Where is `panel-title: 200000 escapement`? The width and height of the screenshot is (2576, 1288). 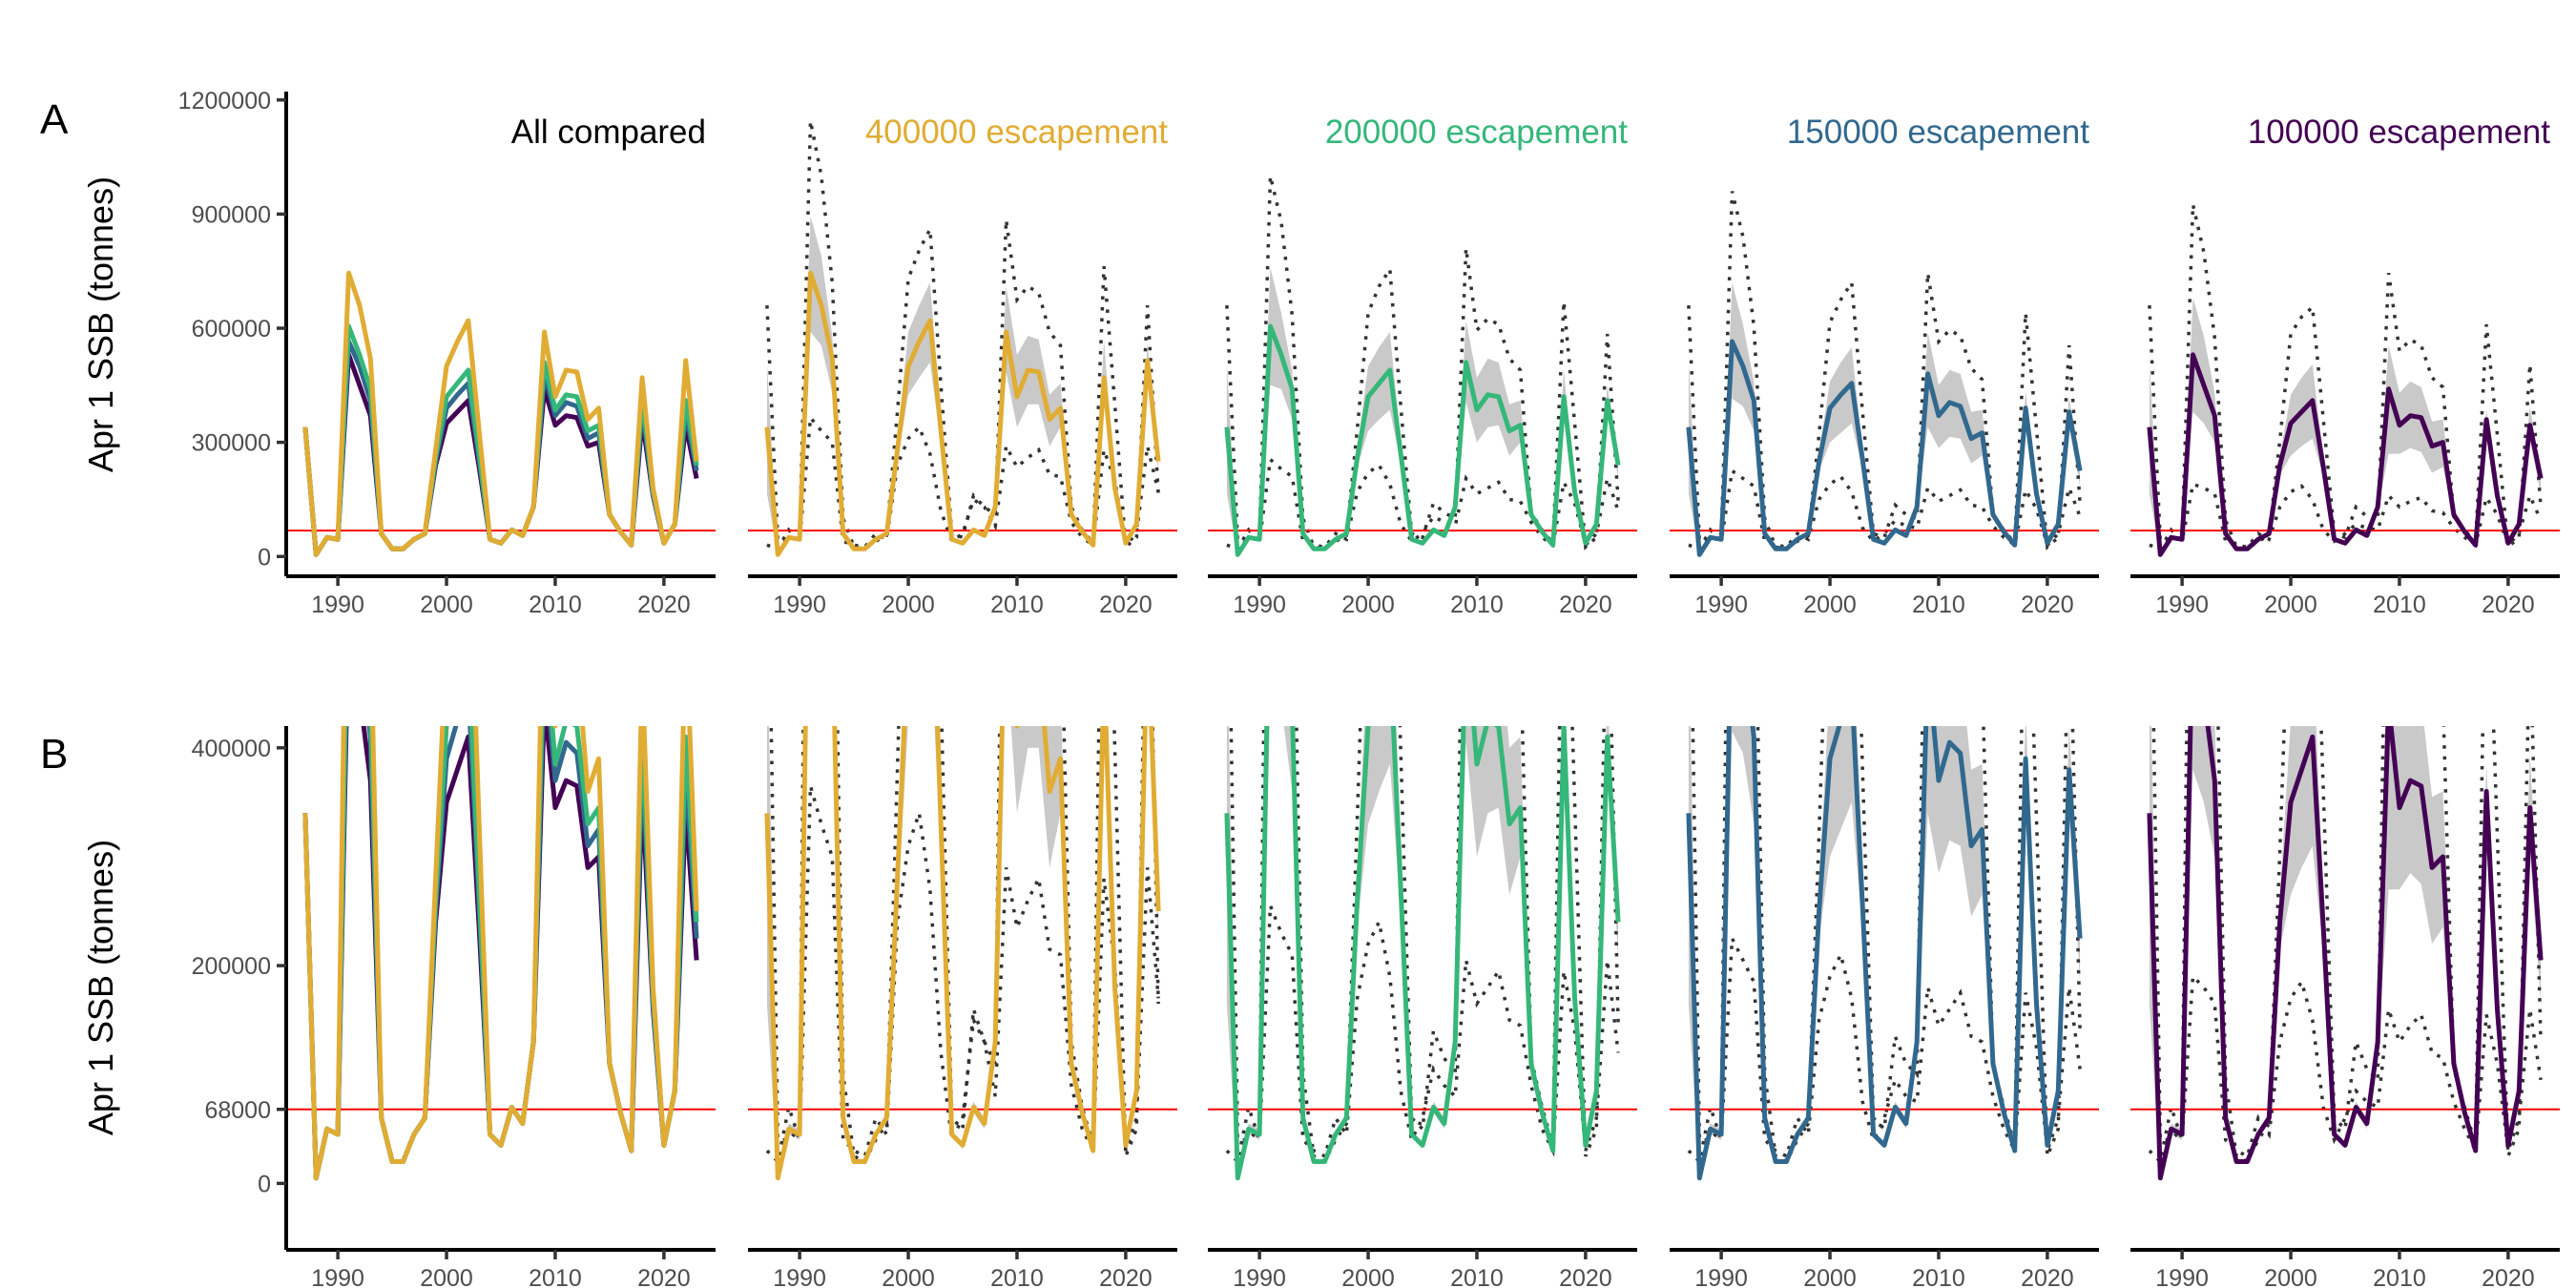 panel-title: 200000 escapement is located at coordinates (1476, 132).